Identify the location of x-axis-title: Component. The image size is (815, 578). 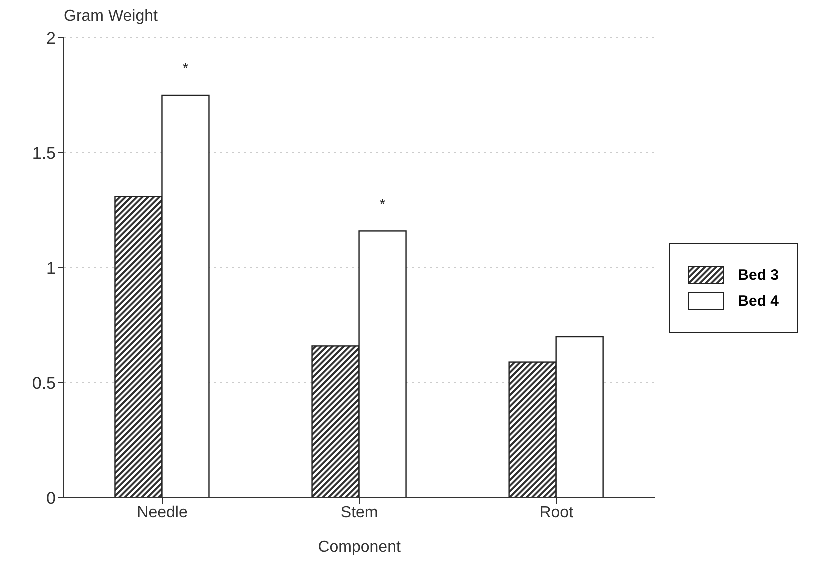
(360, 547).